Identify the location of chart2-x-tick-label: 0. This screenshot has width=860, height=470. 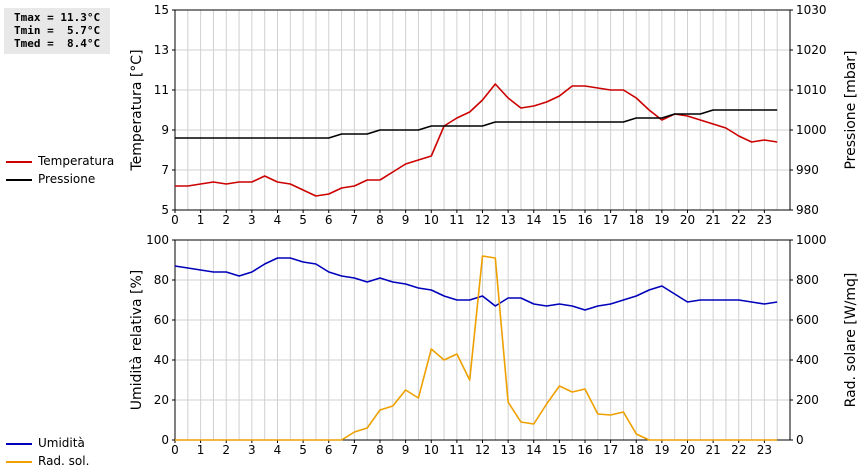
(175, 450).